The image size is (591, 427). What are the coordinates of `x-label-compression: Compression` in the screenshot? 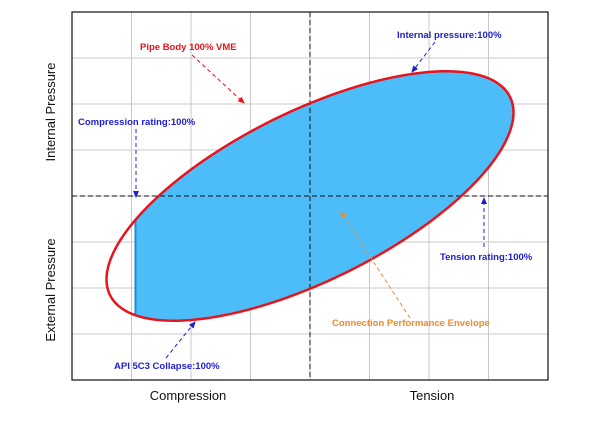 It's located at (188, 395).